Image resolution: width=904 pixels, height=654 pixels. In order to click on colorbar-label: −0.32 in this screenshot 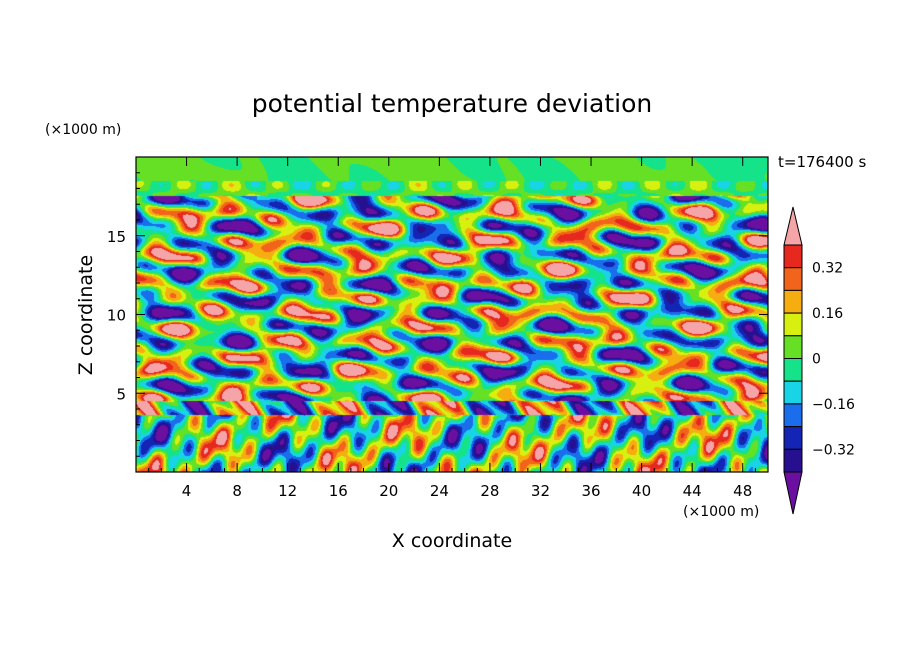, I will do `click(833, 450)`.